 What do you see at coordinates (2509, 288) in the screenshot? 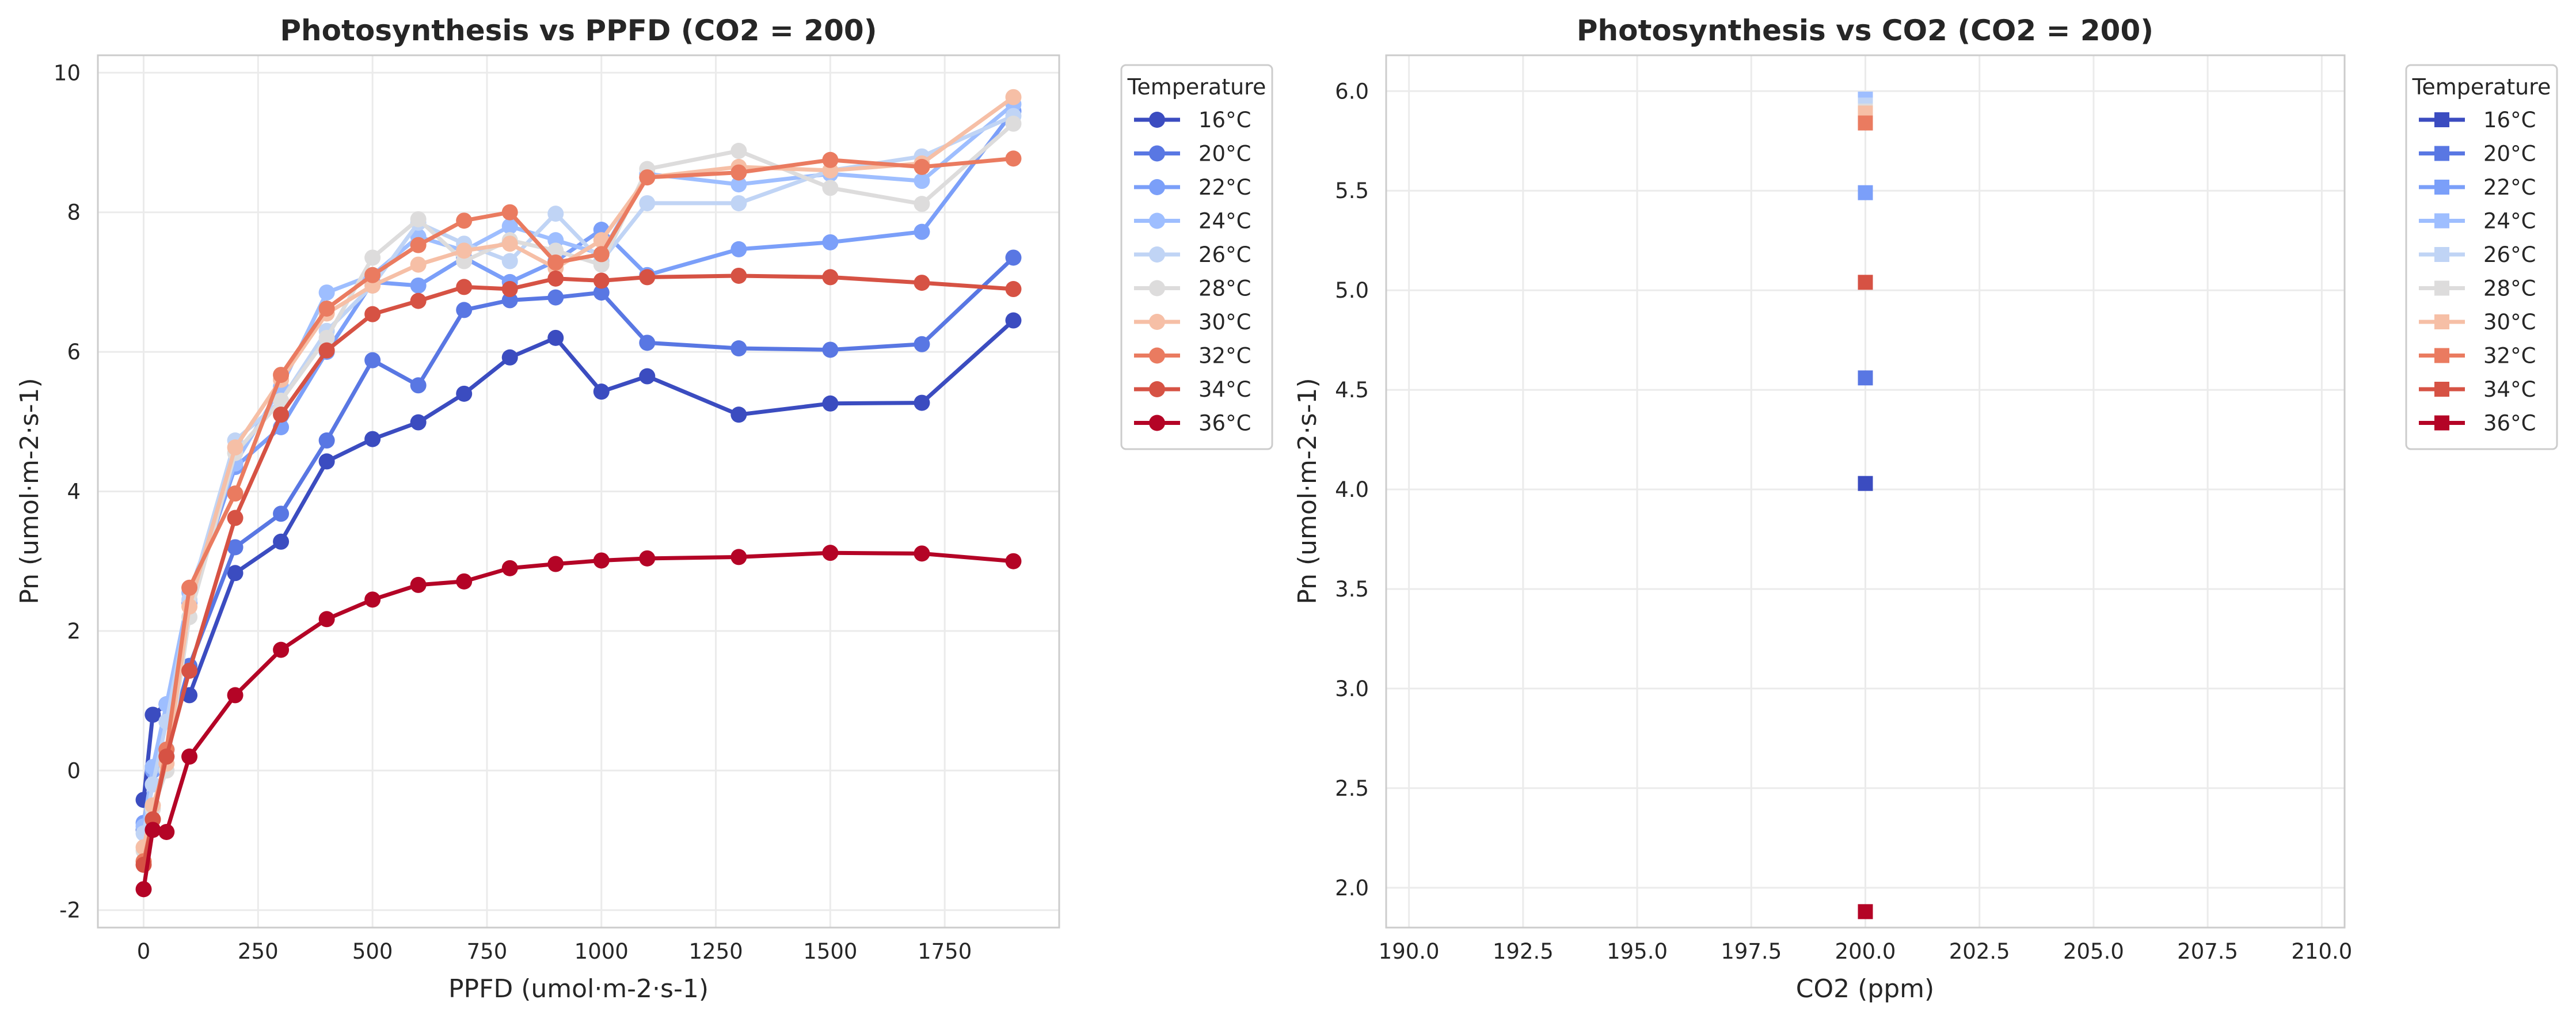
I see `co2-legend-label: 28°C` at bounding box center [2509, 288].